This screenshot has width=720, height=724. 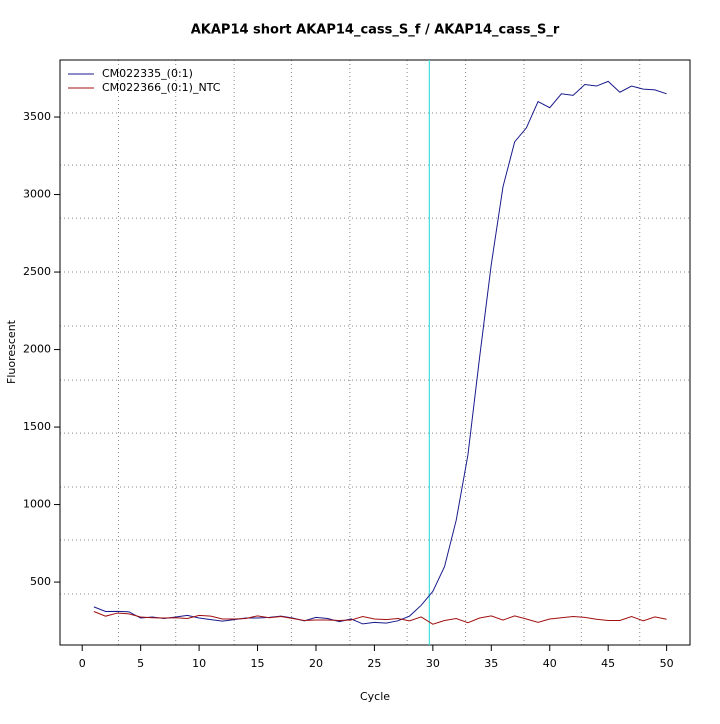 What do you see at coordinates (199, 663) in the screenshot?
I see `x-tick-label: 10` at bounding box center [199, 663].